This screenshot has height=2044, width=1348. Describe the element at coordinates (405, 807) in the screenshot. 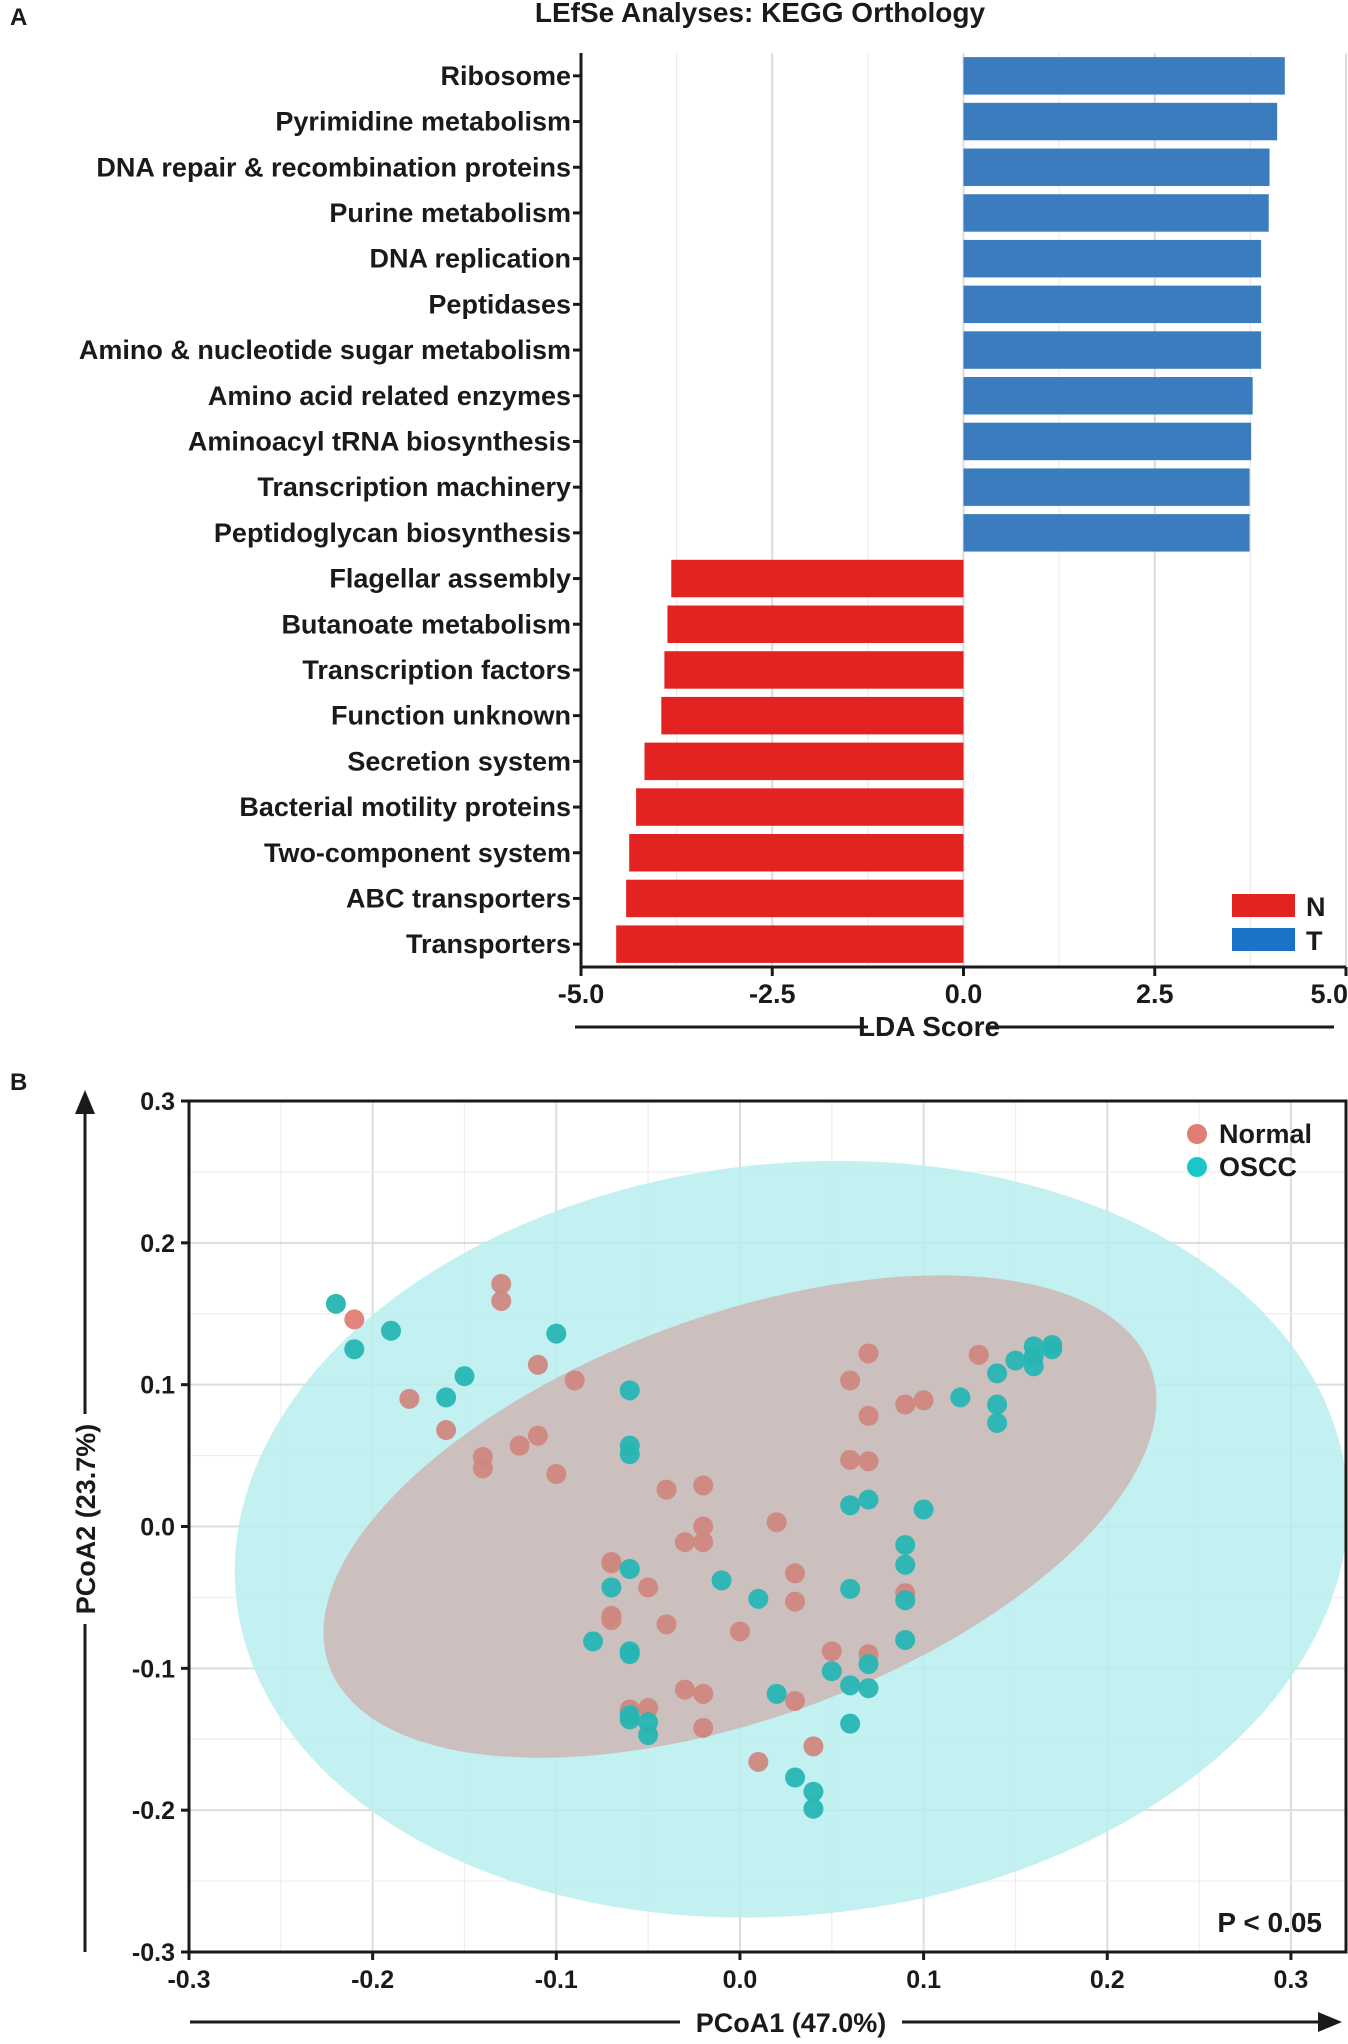

I see `category-label-bacterial-motility-proteins: Bacterial motility proteins` at that location.